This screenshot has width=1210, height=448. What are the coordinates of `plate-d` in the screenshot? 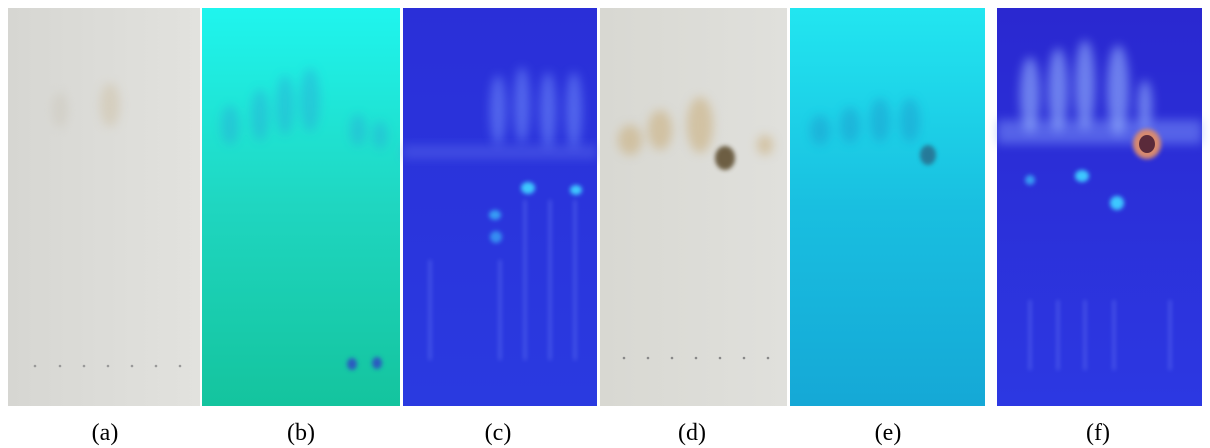 It's located at (693, 207).